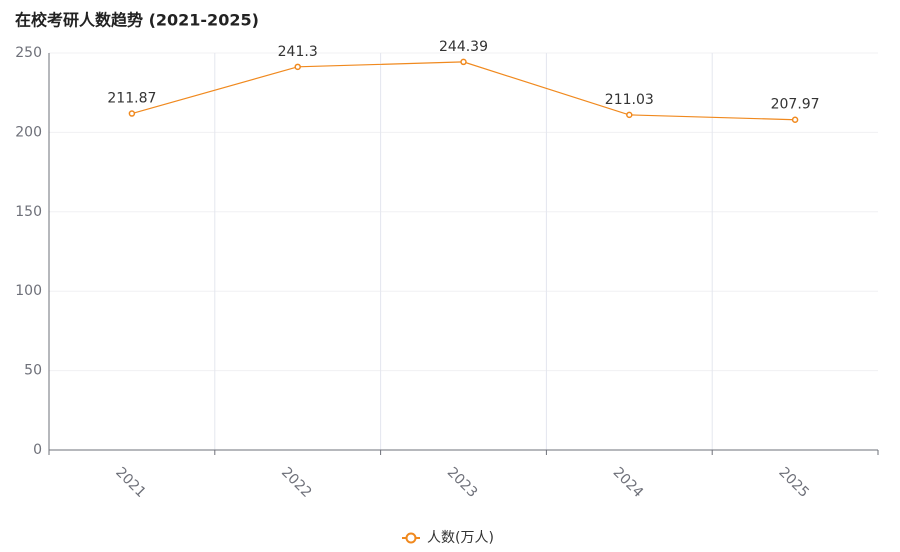 The height and width of the screenshot is (552, 900). I want to click on x-tick-label: 2023, so click(462, 482).